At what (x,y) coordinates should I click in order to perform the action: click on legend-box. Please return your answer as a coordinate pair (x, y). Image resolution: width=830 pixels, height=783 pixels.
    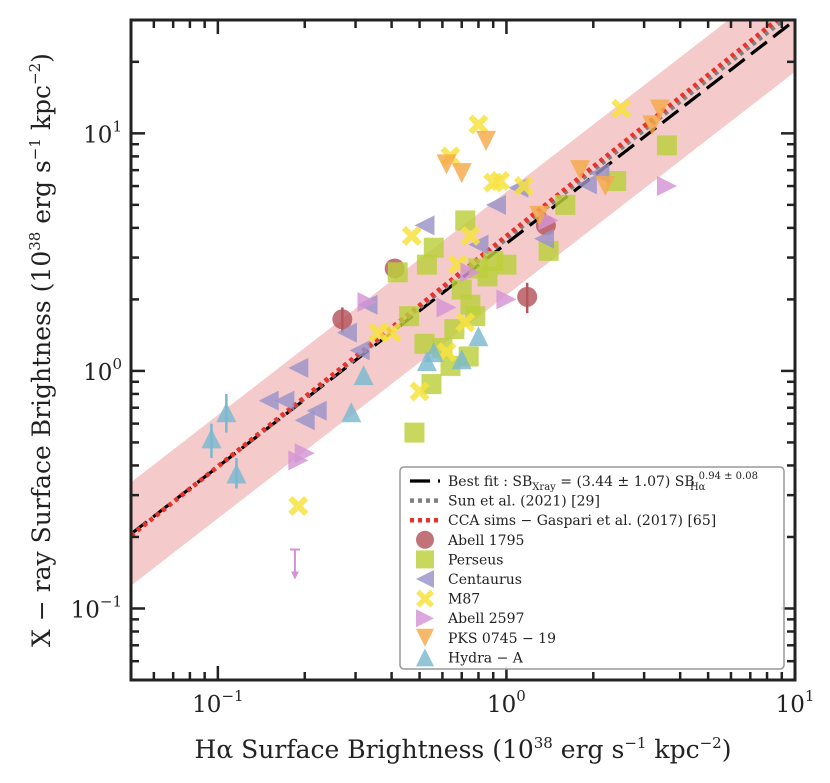
    Looking at the image, I should click on (592, 568).